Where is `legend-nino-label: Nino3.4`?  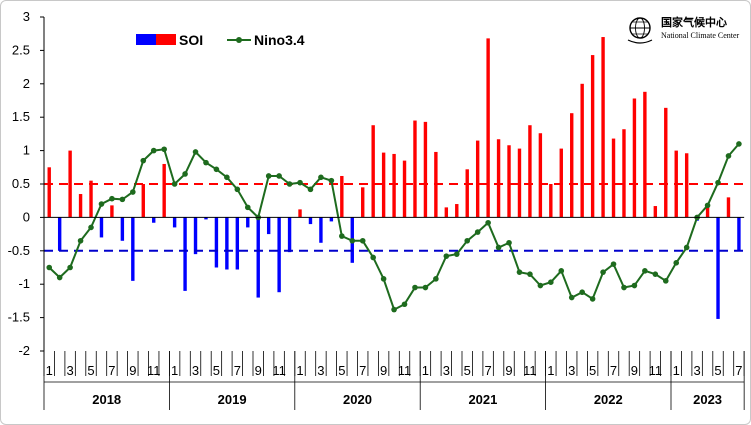 legend-nino-label: Nino3.4 is located at coordinates (279, 40).